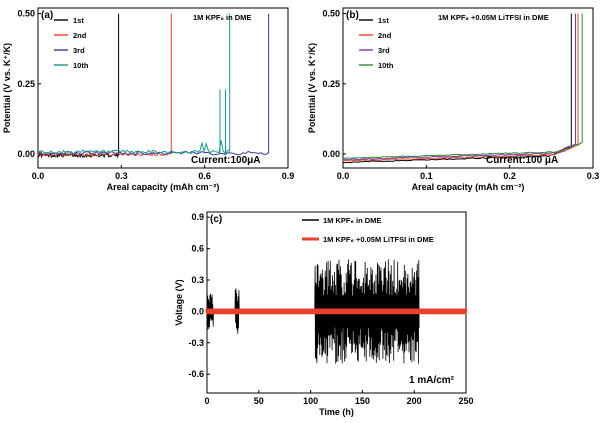 The height and width of the screenshot is (423, 600). I want to click on series-line-1st, so click(457, 88).